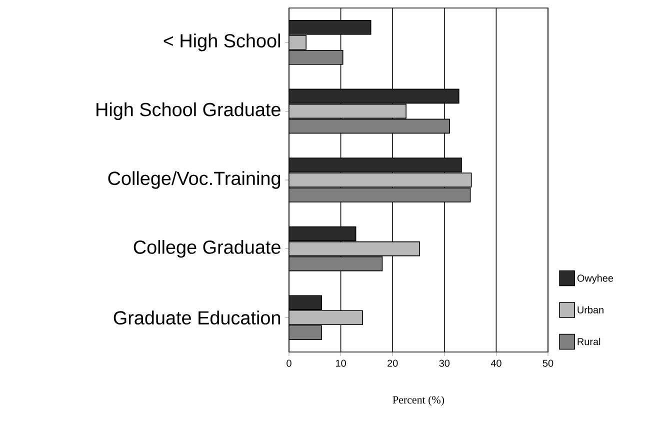 The width and height of the screenshot is (662, 434). What do you see at coordinates (197, 317) in the screenshot?
I see `y-tick-label: Graduate Education` at bounding box center [197, 317].